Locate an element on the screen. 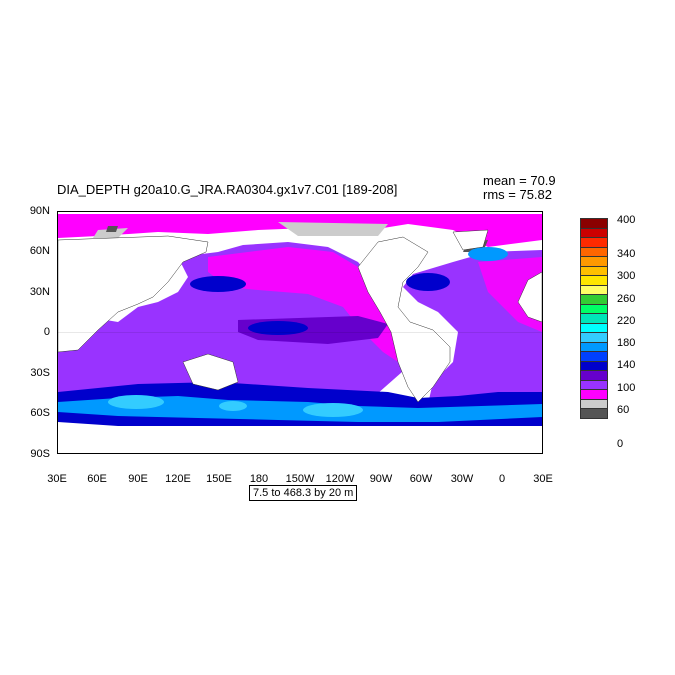 The width and height of the screenshot is (675, 675). colorbar-label-260: 260 is located at coordinates (626, 299).